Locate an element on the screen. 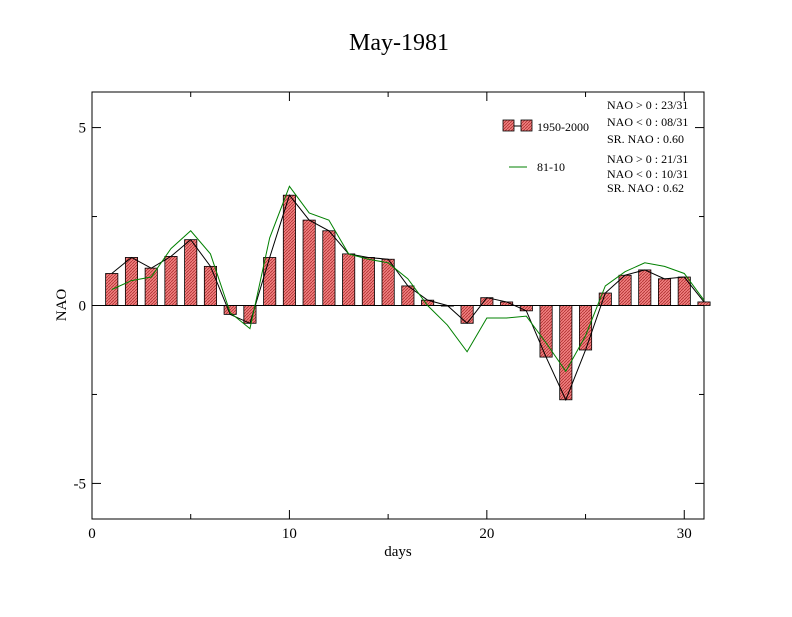  x-tick-label: 30 is located at coordinates (684, 534).